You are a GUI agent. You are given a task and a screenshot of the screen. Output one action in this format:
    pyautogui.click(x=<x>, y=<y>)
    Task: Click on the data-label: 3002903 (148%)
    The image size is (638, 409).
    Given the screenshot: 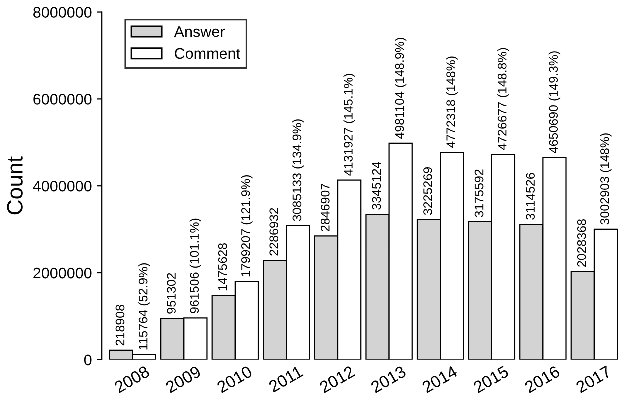 What is the action you would take?
    pyautogui.click(x=606, y=179)
    